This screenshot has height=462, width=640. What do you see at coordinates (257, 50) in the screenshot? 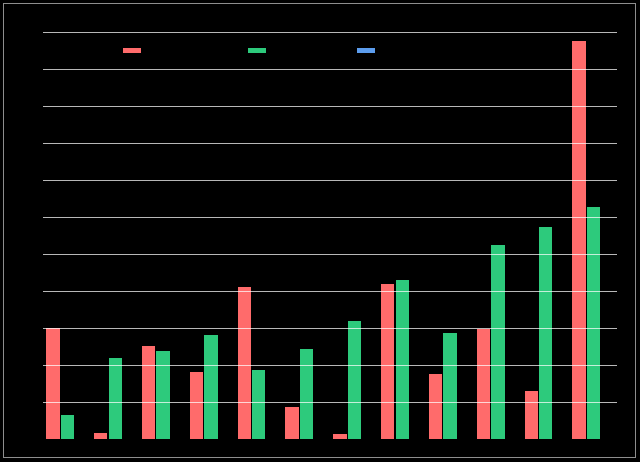
I see `legend-swatch-green` at bounding box center [257, 50].